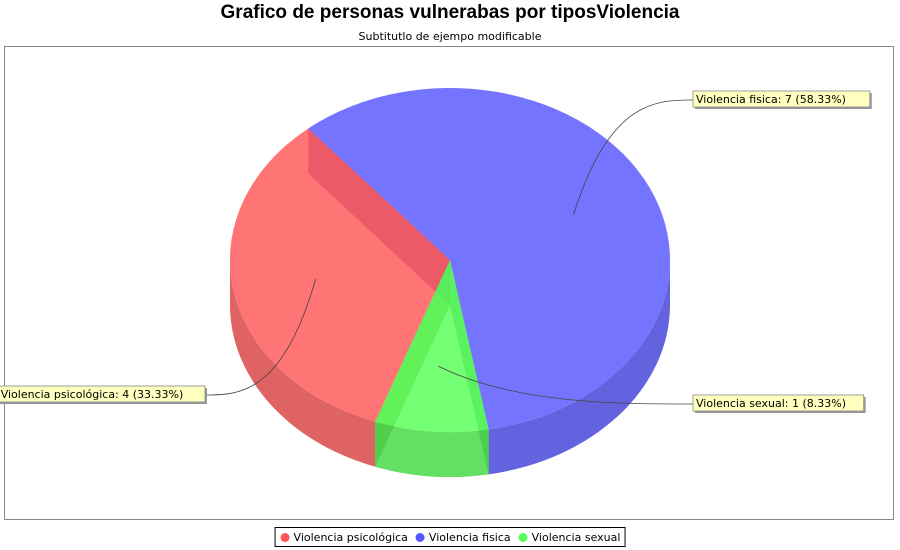 The height and width of the screenshot is (550, 900). Describe the element at coordinates (92, 394) in the screenshot. I see `slice-label-psicologica: Violencia psicológica: 4 (33.33%)` at that location.